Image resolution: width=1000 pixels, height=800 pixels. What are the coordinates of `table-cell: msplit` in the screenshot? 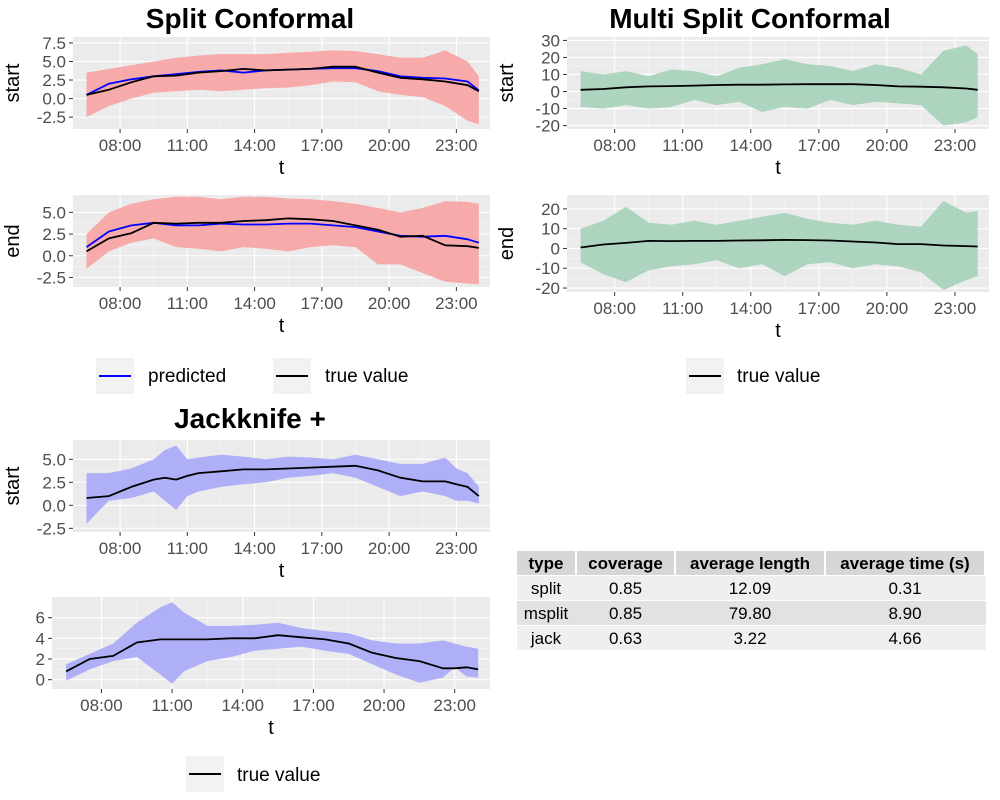 It's located at (546, 613).